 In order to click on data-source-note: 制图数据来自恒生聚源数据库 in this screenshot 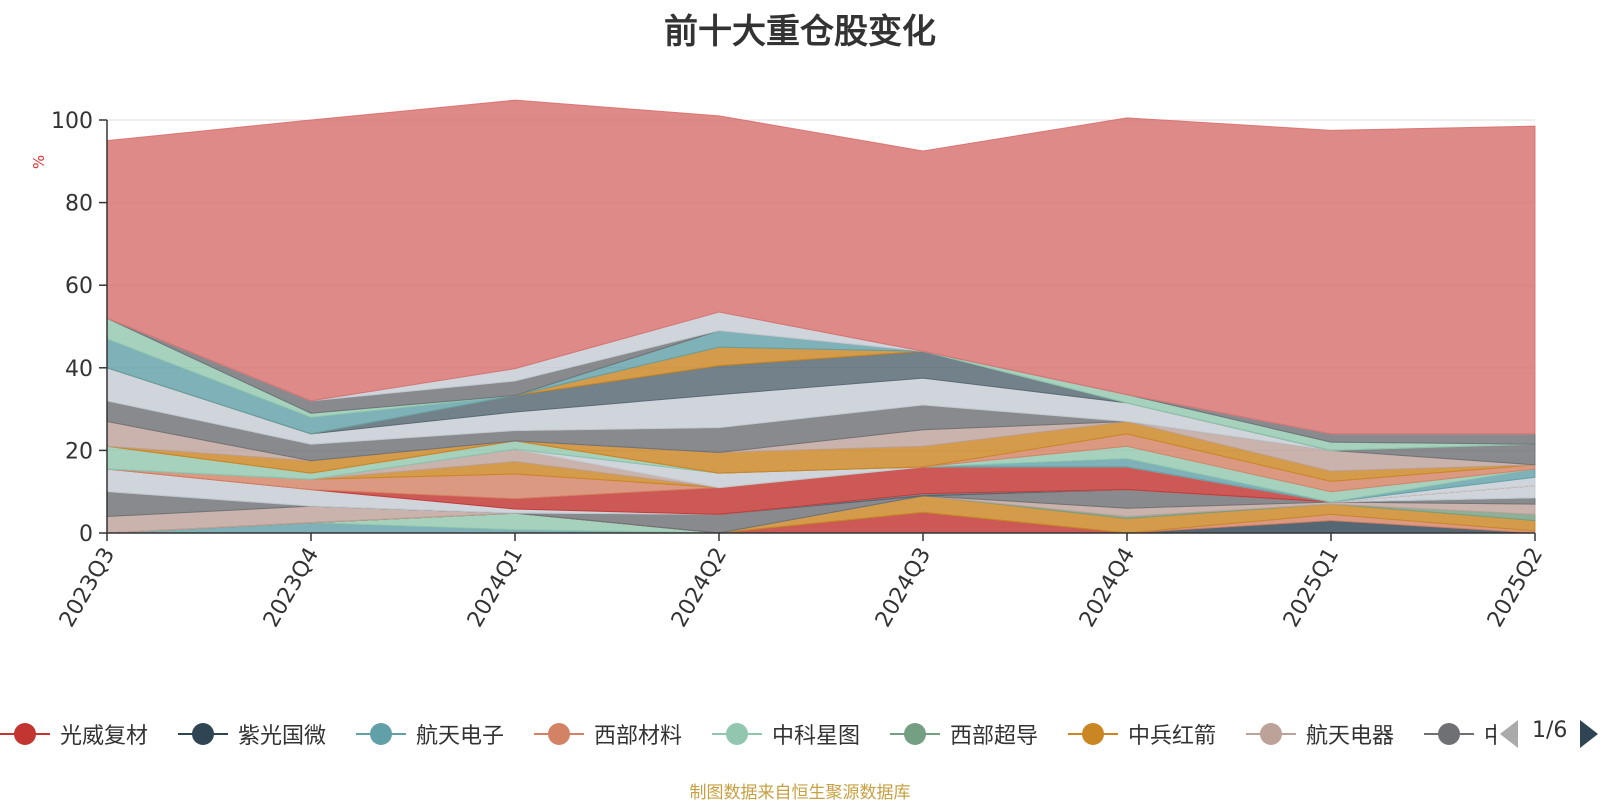, I will do `click(800, 793)`.